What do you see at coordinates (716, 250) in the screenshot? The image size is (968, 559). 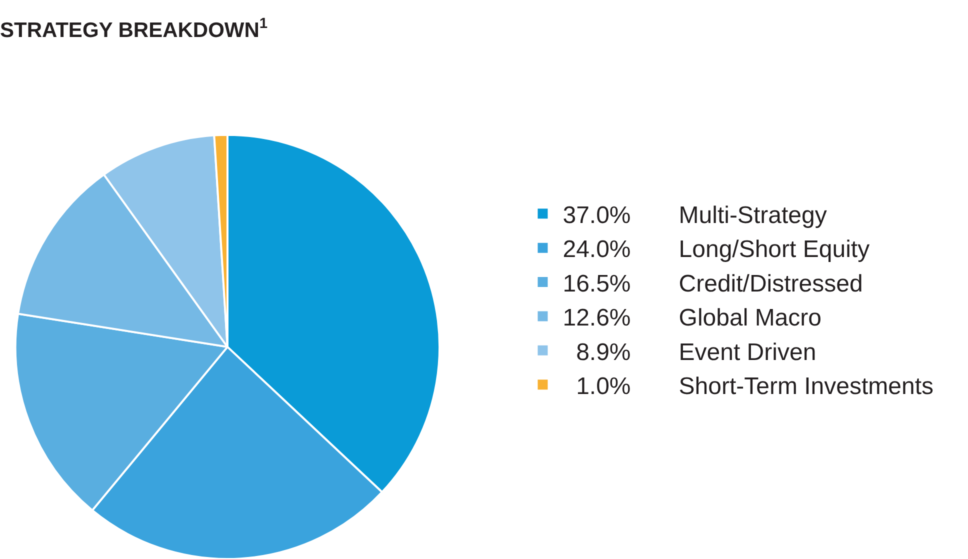 I see `legend-label: 24.0% Long/Short Equity` at bounding box center [716, 250].